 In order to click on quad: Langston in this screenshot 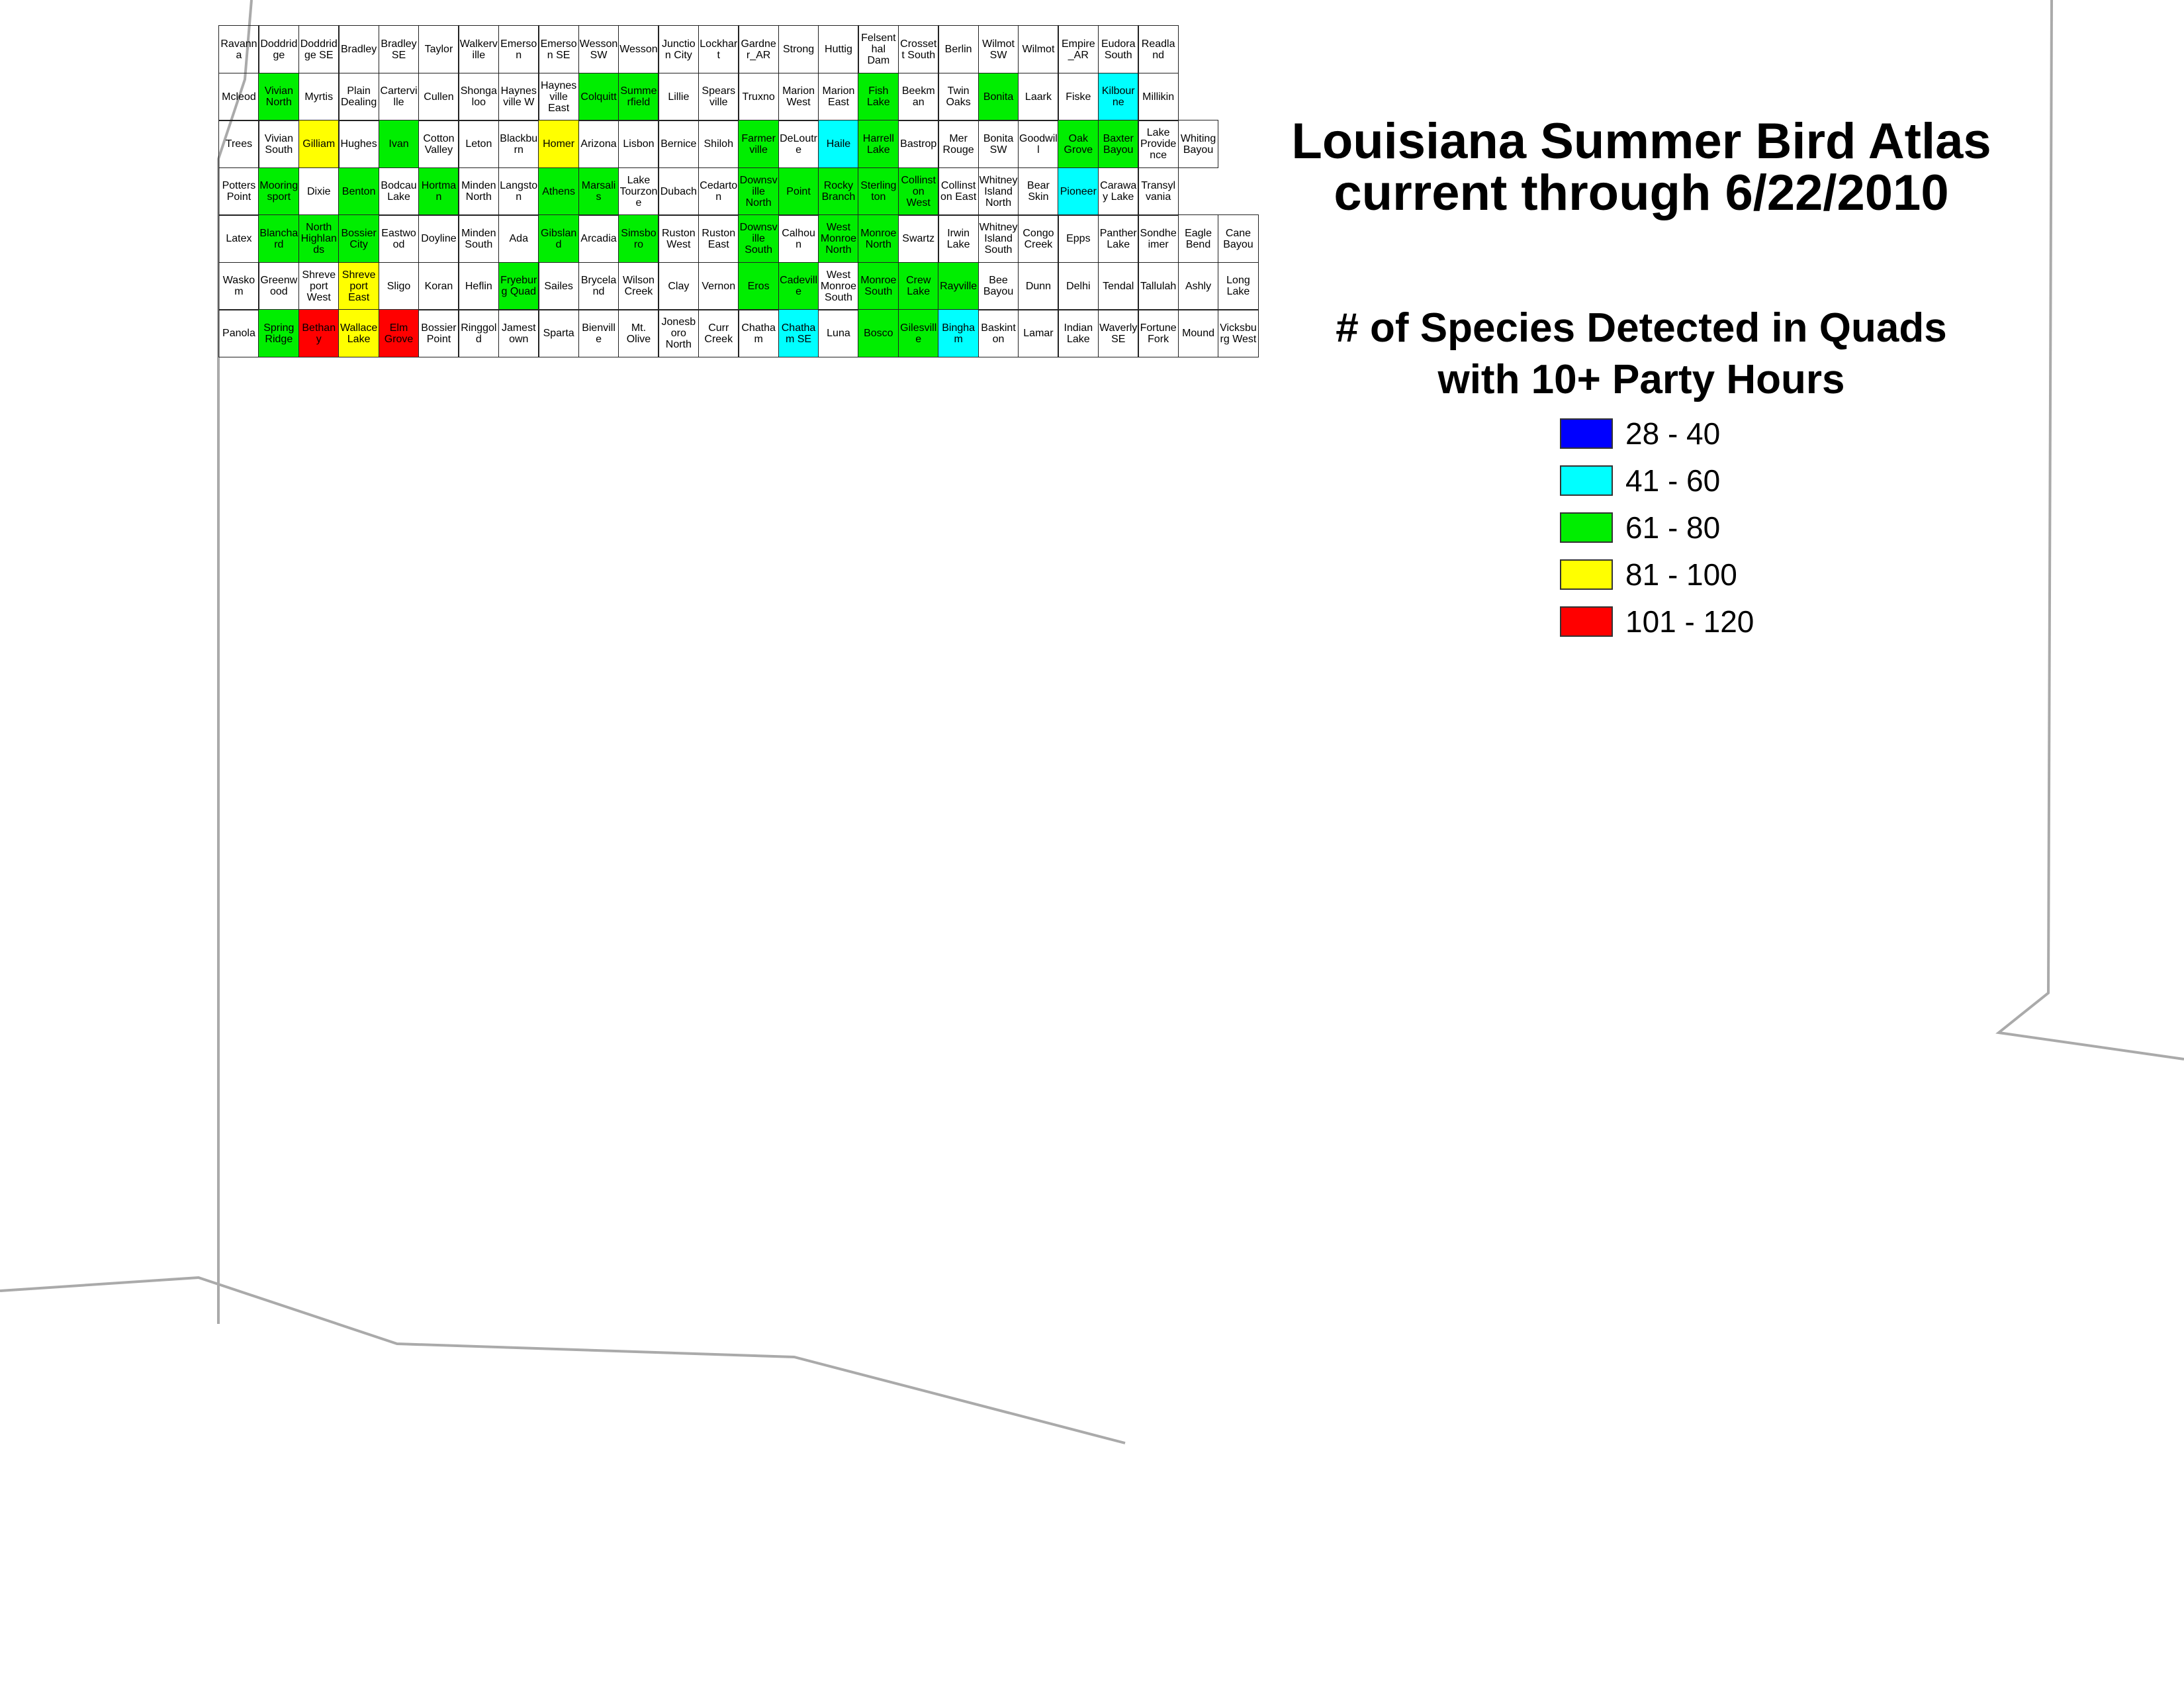, I will do `click(518, 191)`.